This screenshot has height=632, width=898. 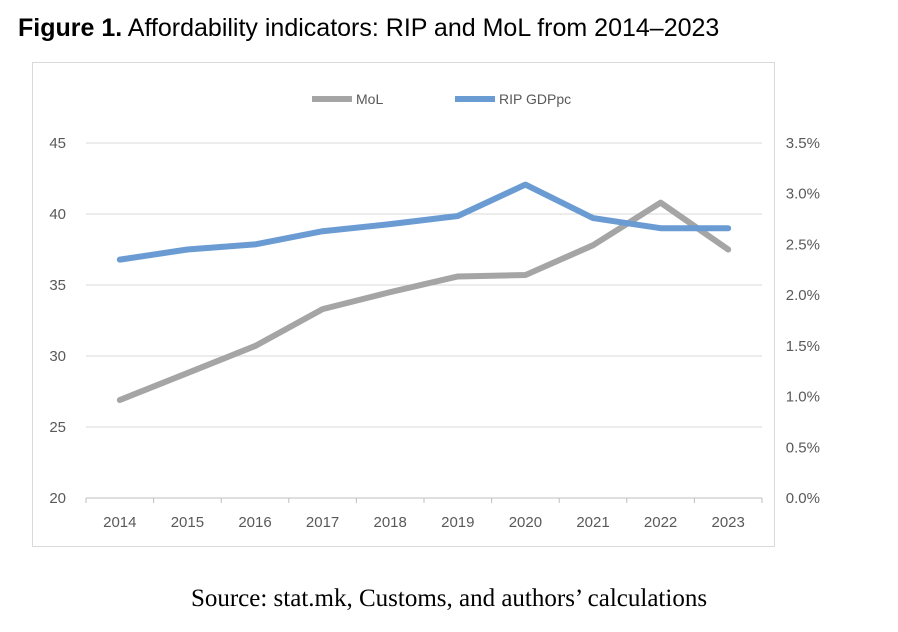 What do you see at coordinates (187, 522) in the screenshot?
I see `x-tick-label: 2015` at bounding box center [187, 522].